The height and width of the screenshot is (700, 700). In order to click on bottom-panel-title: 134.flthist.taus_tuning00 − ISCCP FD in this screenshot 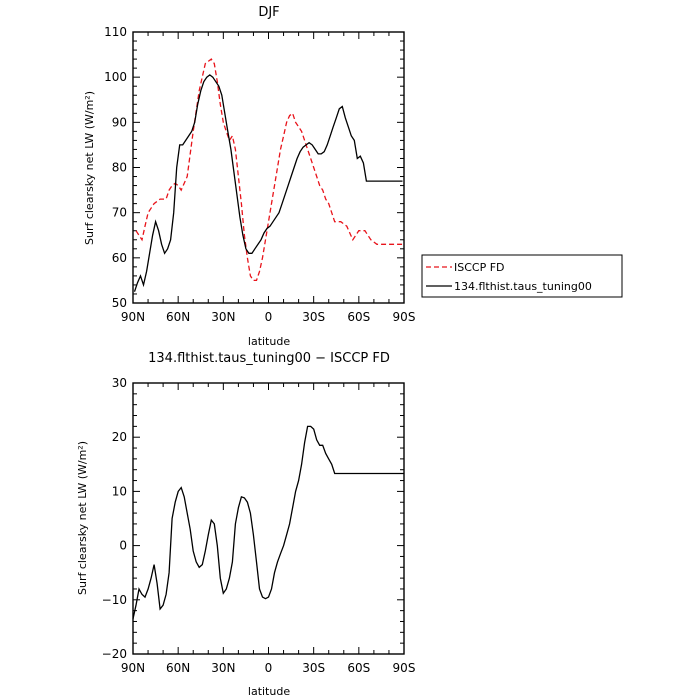, I will do `click(269, 358)`.